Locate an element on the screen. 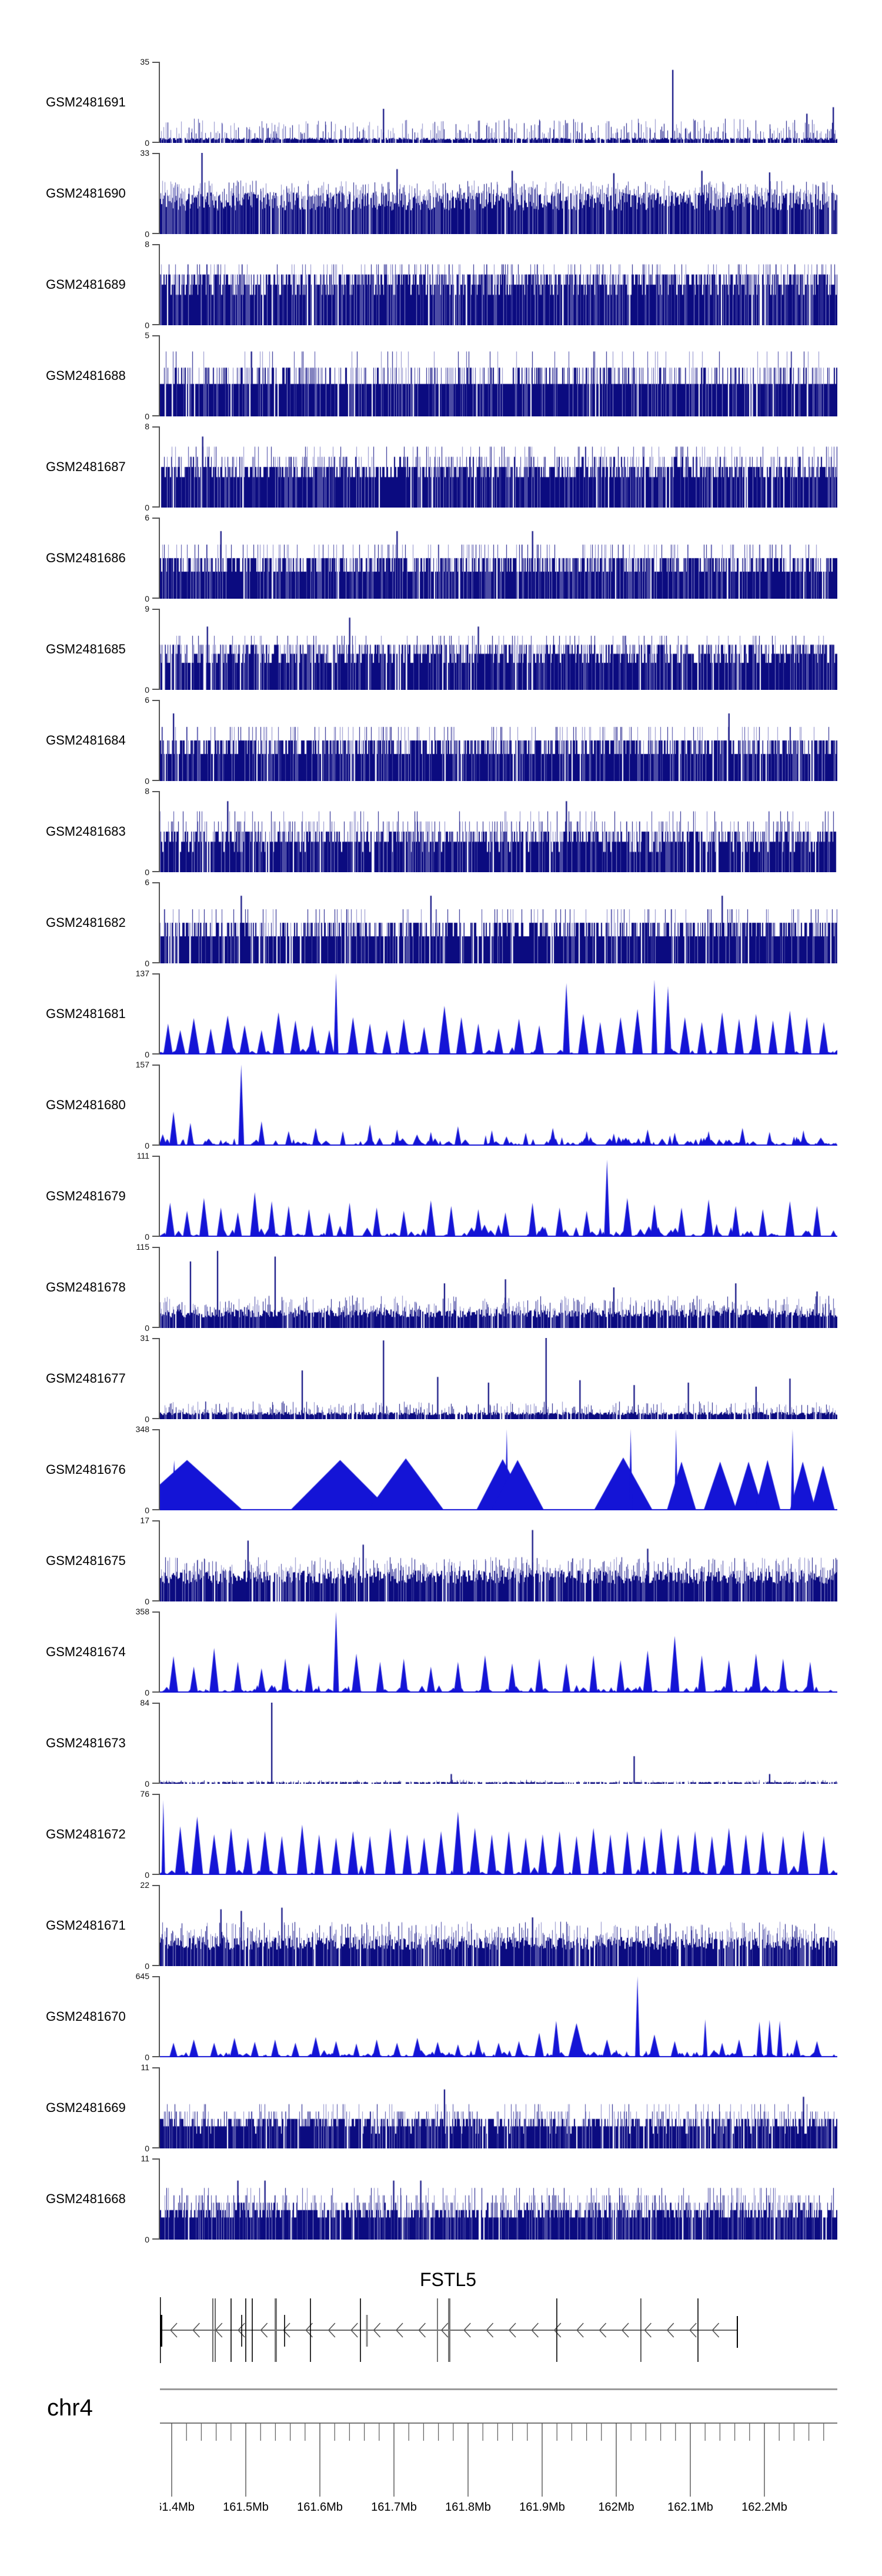  y-axis-max-label: 137 is located at coordinates (142, 973).